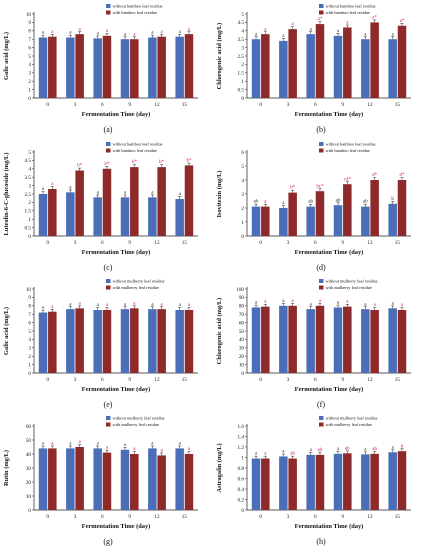 The height and width of the screenshot is (550, 423). What do you see at coordinates (219, 193) in the screenshot?
I see `y-axis-label: Isovitexin (mg/L)` at bounding box center [219, 193].